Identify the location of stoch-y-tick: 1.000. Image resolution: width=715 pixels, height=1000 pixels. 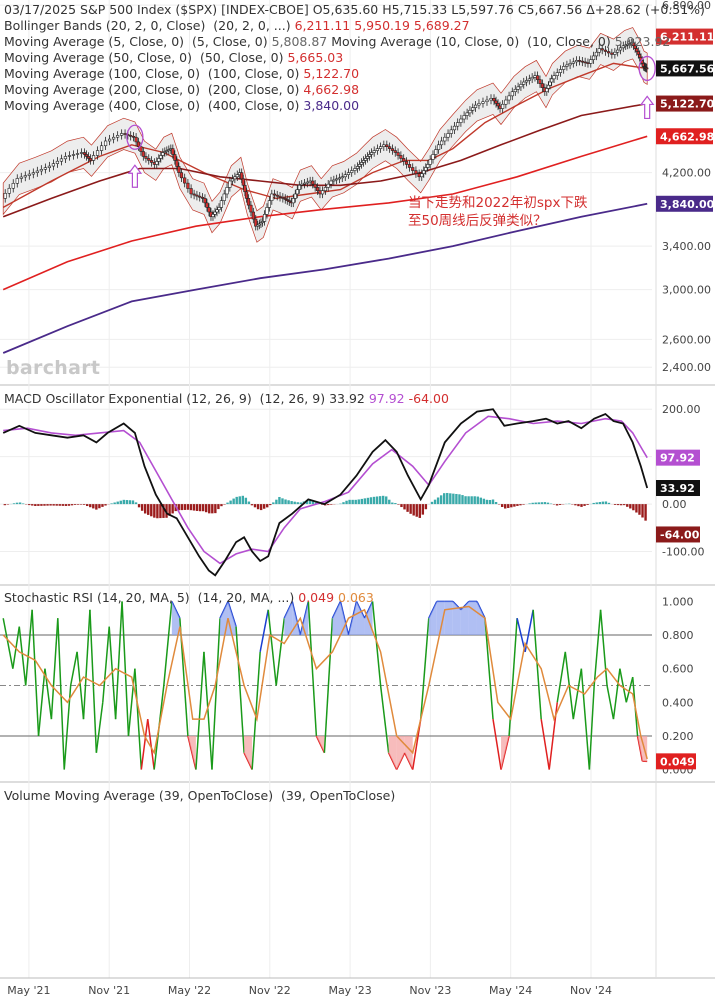
(678, 601).